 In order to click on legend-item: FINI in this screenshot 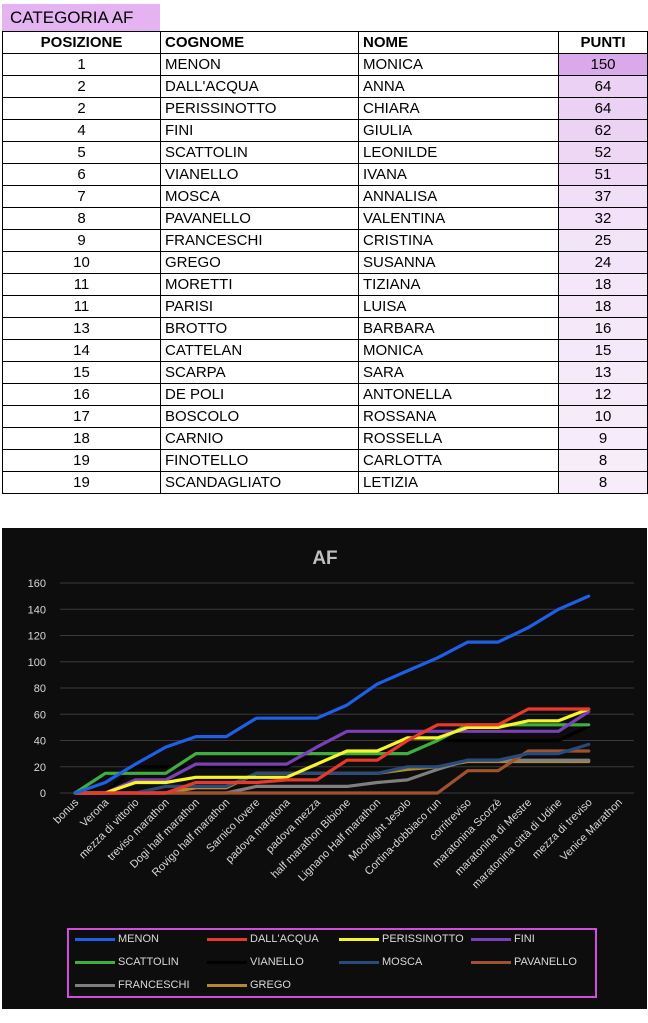, I will do `click(503, 939)`.